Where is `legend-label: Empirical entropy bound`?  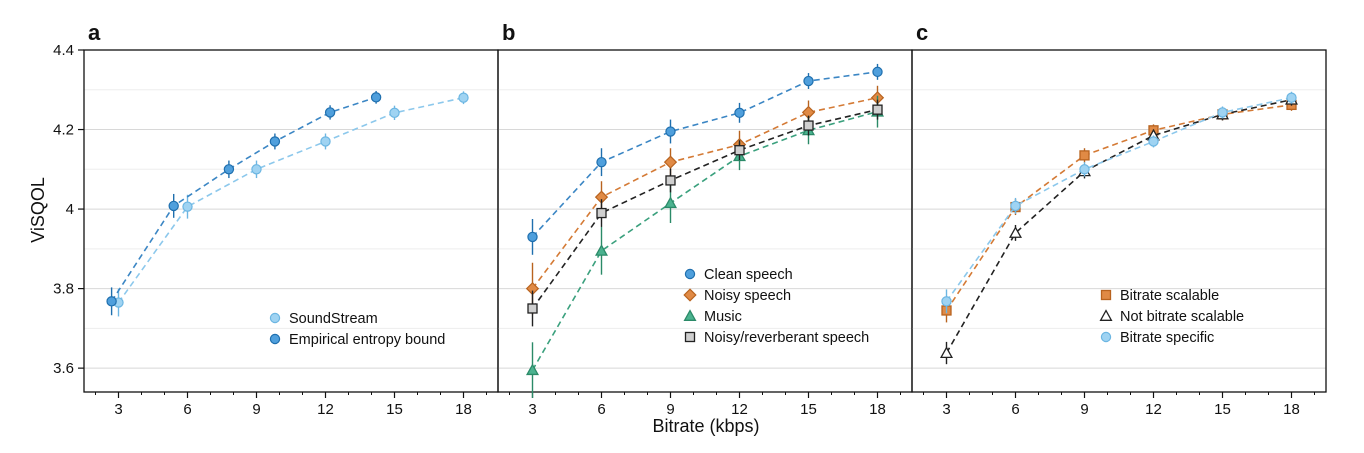
legend-label: Empirical entropy bound is located at coordinates (367, 340).